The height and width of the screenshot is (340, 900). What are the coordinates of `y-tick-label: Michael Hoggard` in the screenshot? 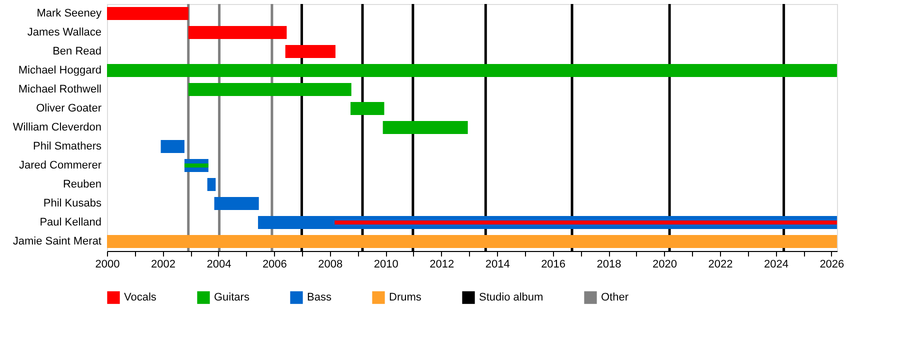 It's located at (60, 70).